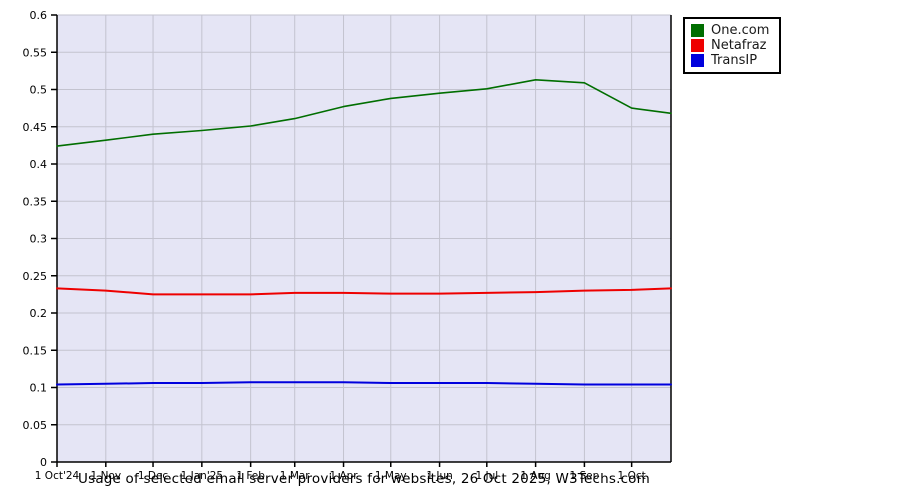  I want to click on legend: One.com Netafraz TransIP, so click(732, 45).